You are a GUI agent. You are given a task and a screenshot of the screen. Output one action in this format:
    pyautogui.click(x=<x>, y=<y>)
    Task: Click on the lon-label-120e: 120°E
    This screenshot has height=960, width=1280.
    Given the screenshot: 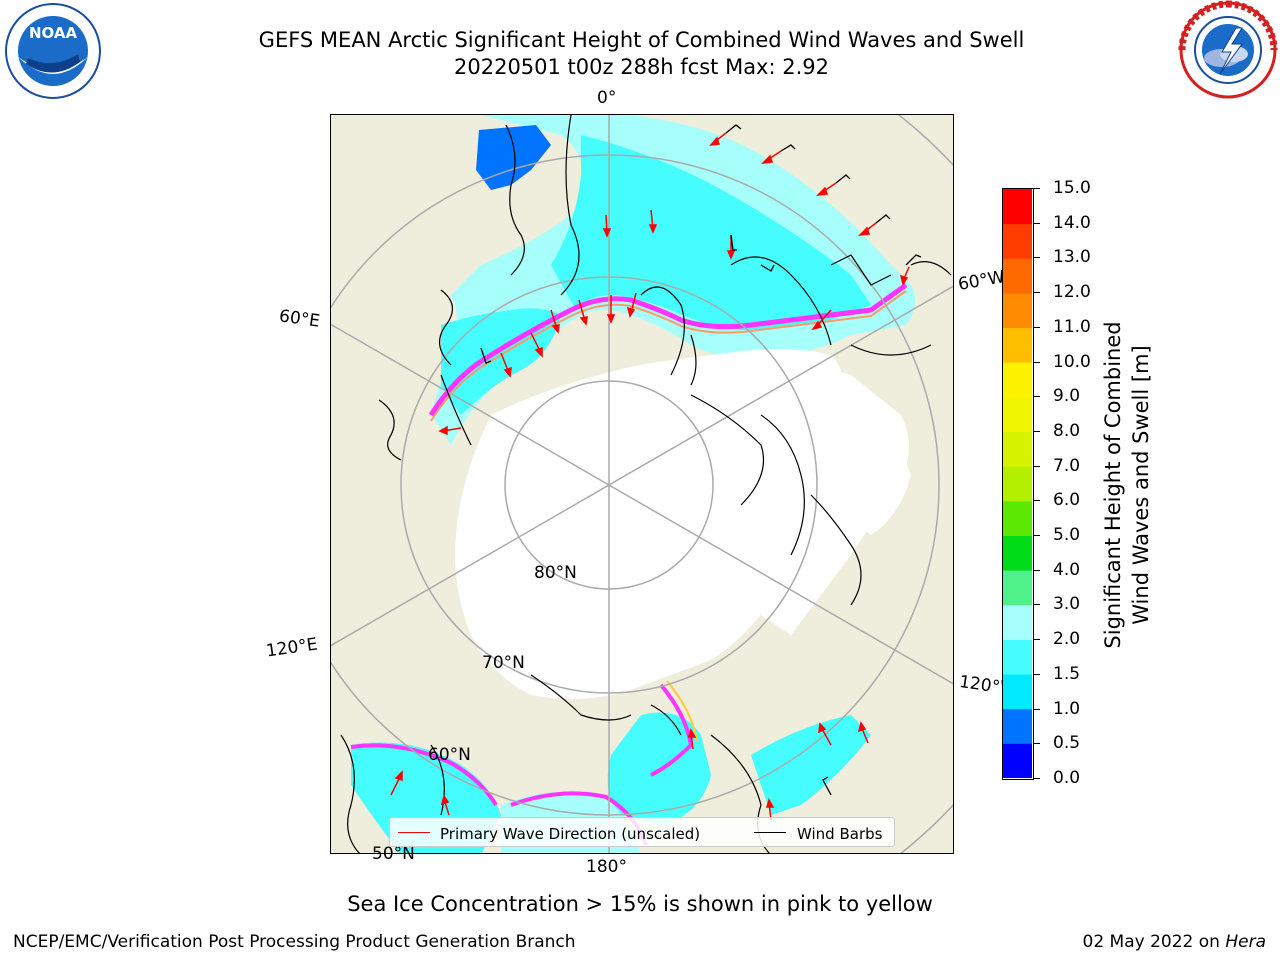 What is the action you would take?
    pyautogui.click(x=291, y=648)
    